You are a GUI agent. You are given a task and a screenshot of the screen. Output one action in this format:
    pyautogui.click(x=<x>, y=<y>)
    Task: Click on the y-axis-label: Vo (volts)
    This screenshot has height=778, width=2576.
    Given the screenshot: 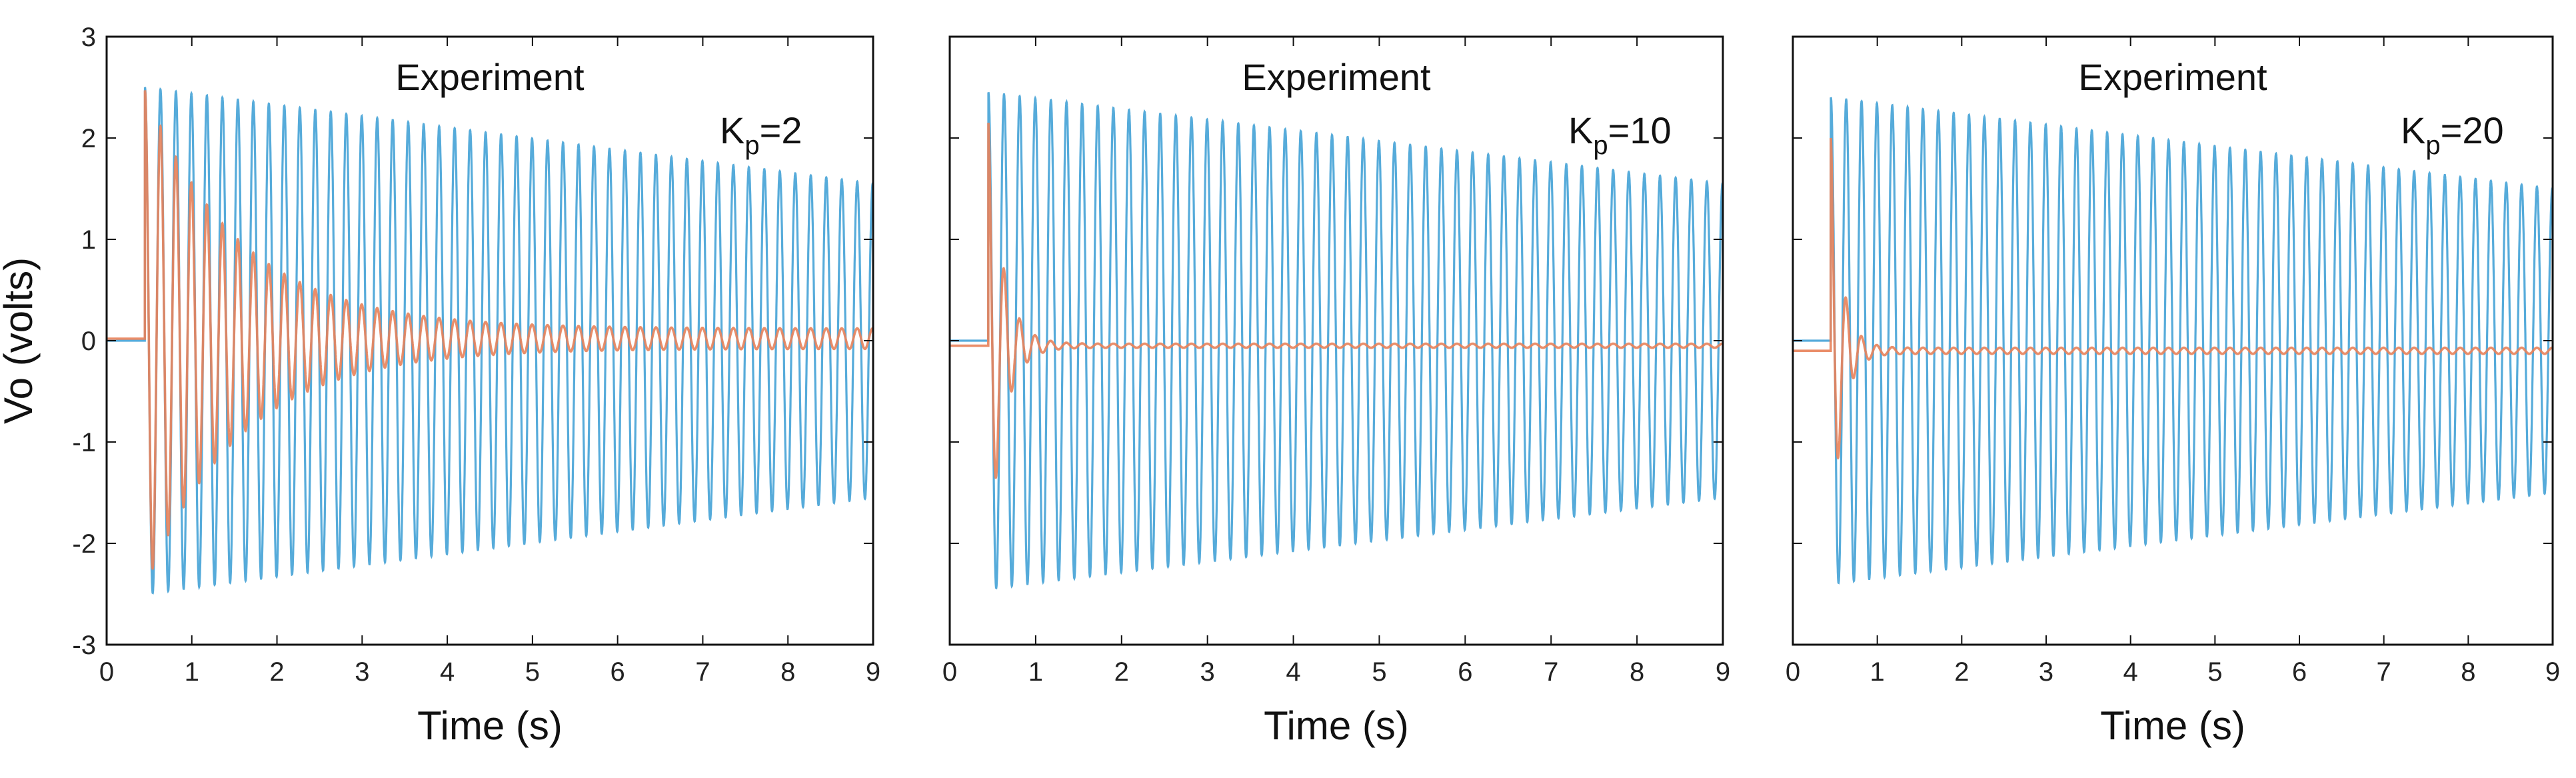 What is the action you would take?
    pyautogui.click(x=20, y=340)
    